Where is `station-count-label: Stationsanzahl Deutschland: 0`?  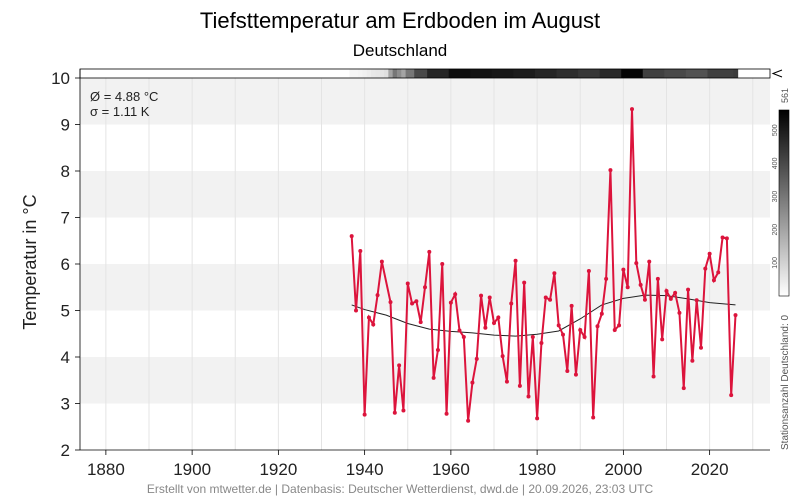
station-count-label: Stationsanzahl Deutschland: 0 is located at coordinates (785, 382).